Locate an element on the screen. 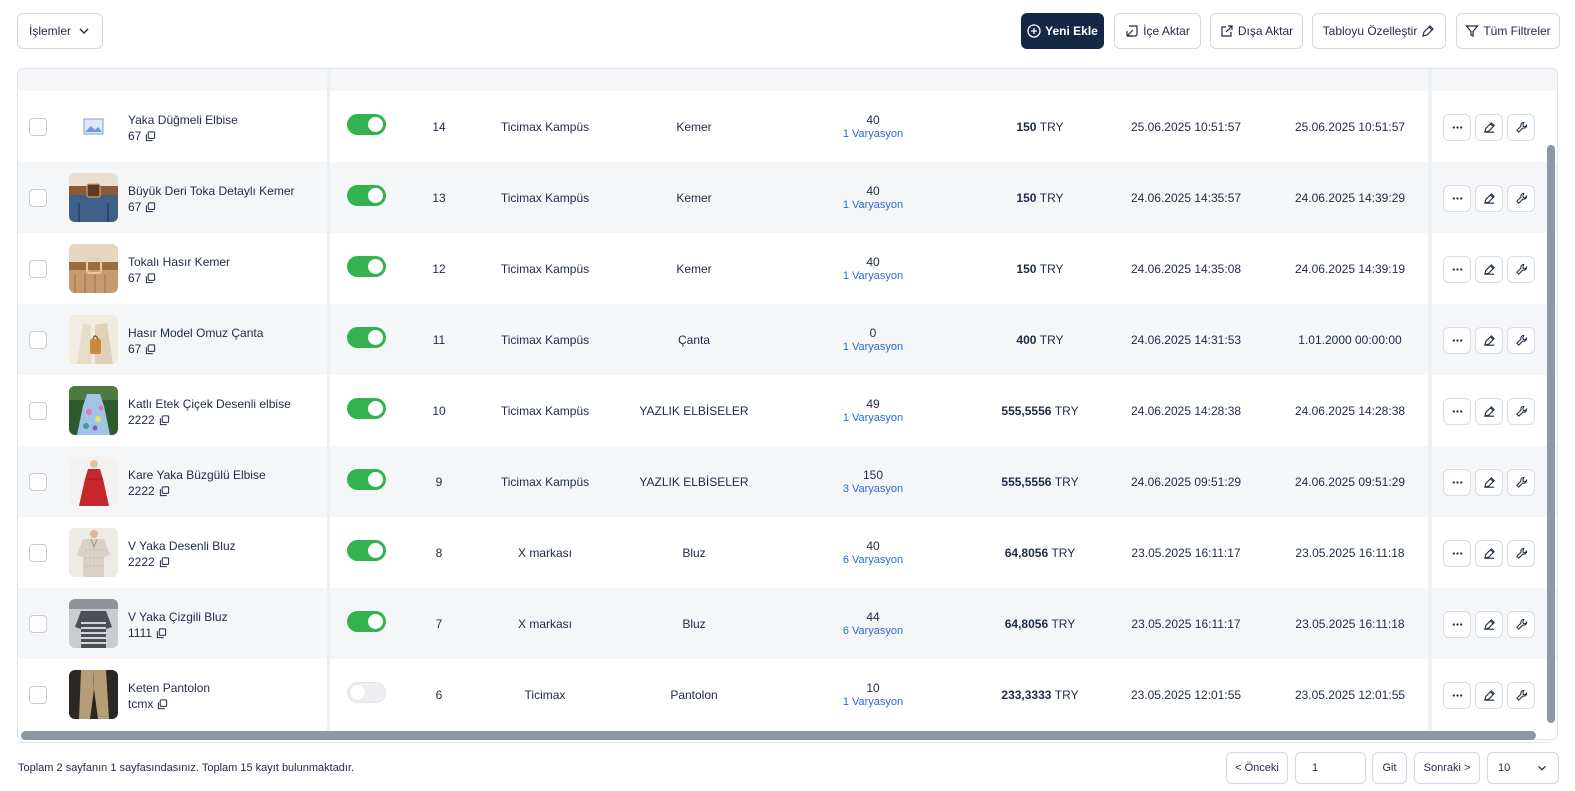  more-dots-icon is located at coordinates (1457, 127).